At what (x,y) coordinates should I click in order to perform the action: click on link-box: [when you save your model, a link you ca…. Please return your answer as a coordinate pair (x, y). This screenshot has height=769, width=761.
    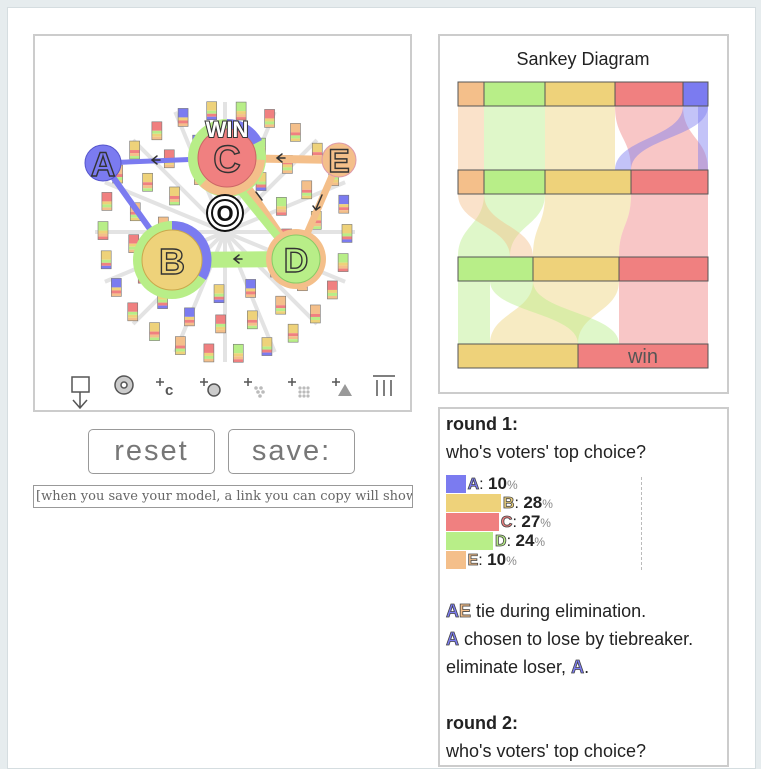
    Looking at the image, I should click on (223, 496).